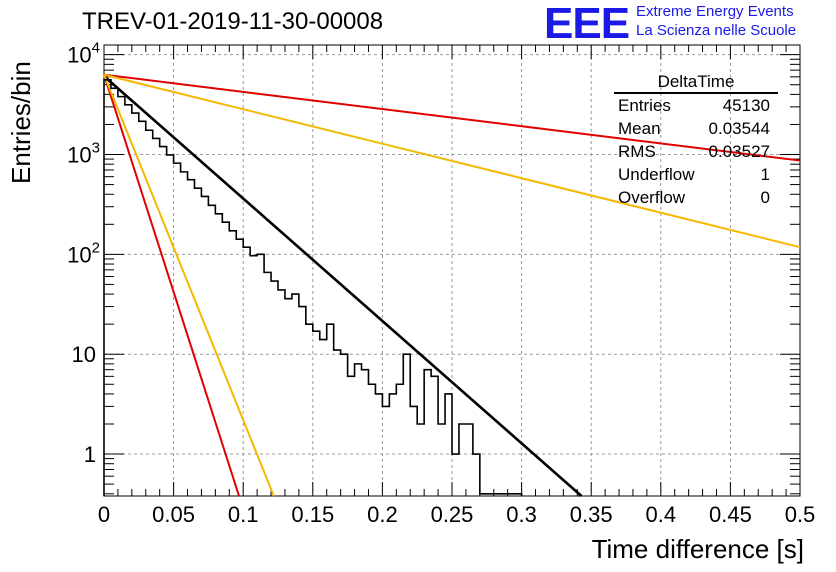  Describe the element at coordinates (83, 154) in the screenshot. I see `y-tick-label: 10³` at that location.